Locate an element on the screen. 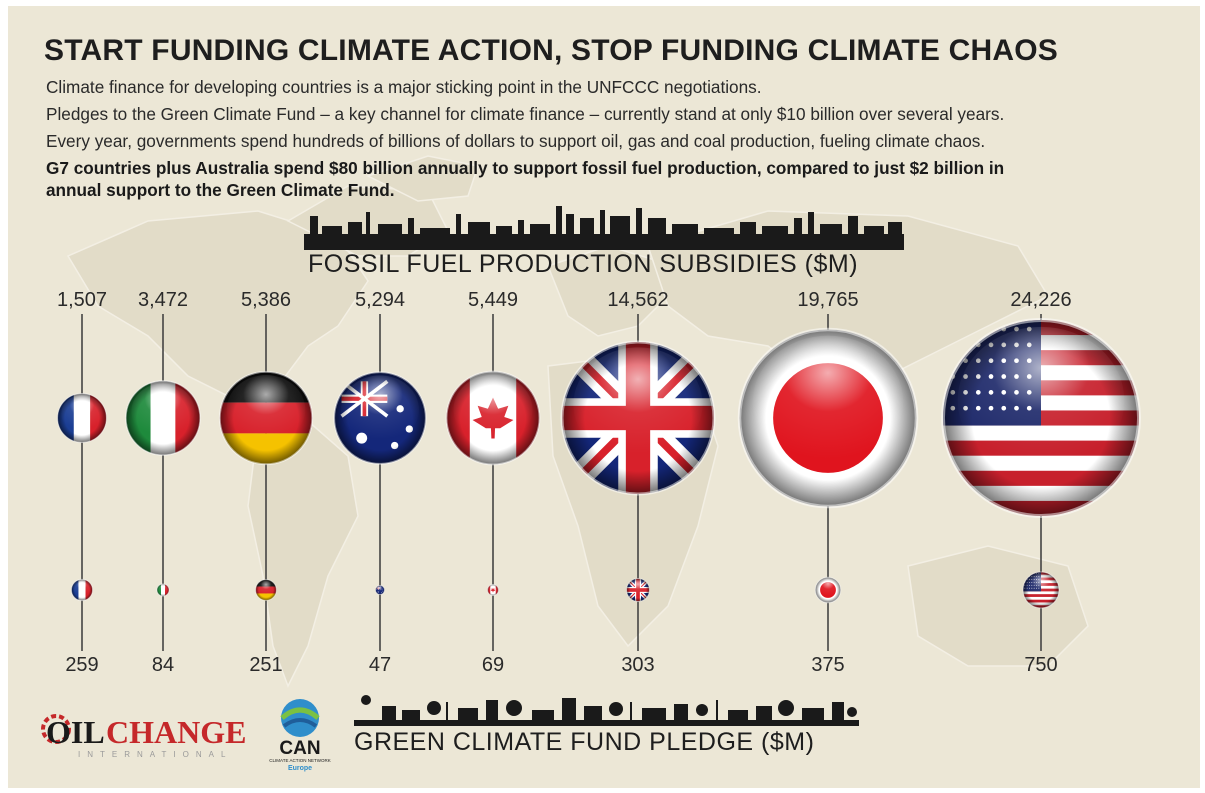 The image size is (1205, 793). oilchange-oil-text: OIL is located at coordinates (75, 732).